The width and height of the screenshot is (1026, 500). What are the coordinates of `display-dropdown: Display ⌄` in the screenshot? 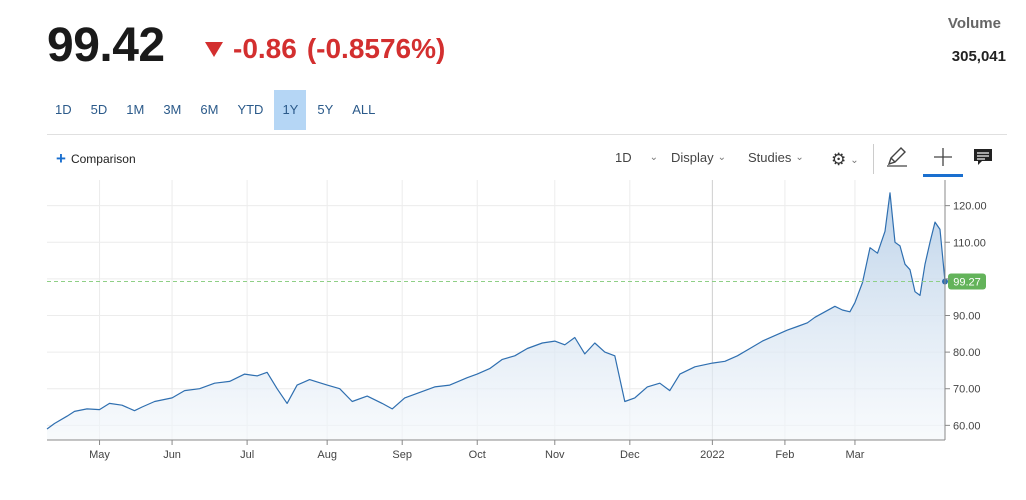 It's located at (698, 157).